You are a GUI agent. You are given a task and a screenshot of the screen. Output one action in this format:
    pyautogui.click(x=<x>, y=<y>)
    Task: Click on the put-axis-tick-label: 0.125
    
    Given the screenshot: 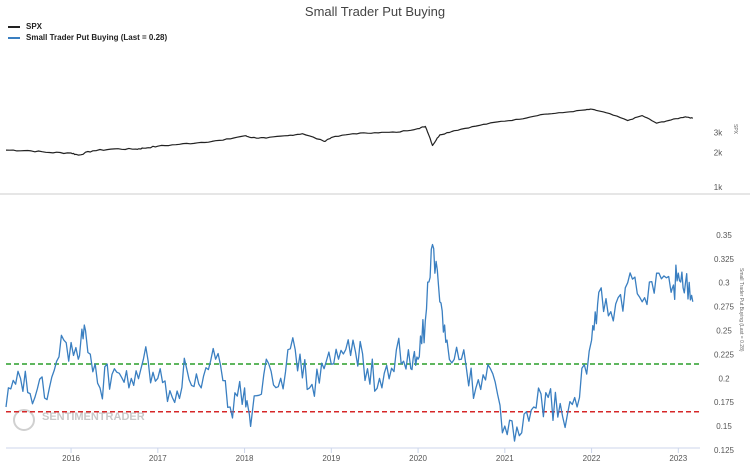 What is the action you would take?
    pyautogui.click(x=724, y=450)
    